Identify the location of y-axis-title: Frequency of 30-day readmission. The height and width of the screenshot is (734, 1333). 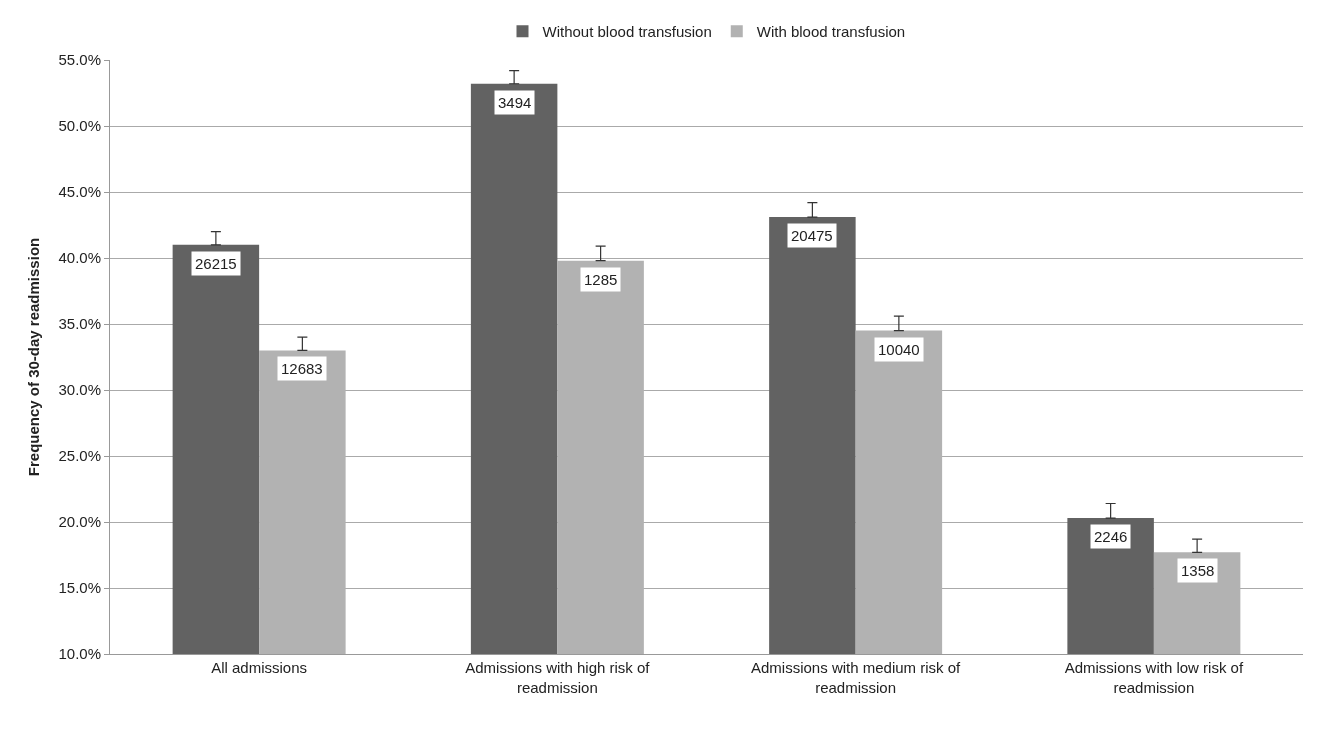
(33, 357).